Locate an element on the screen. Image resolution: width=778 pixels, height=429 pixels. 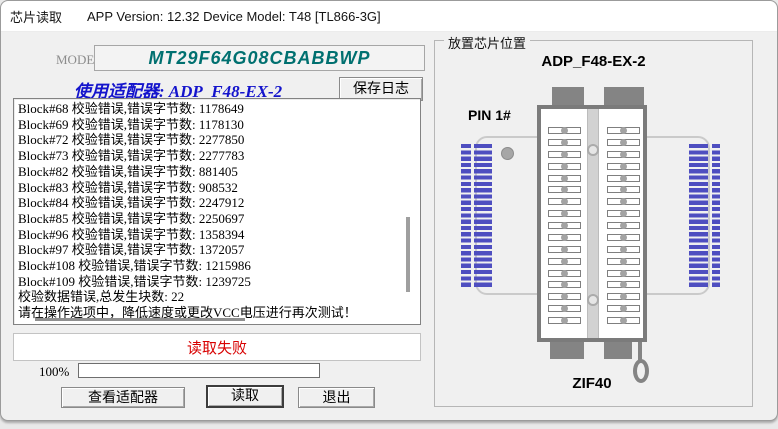
zif-socket is located at coordinates (592, 223).